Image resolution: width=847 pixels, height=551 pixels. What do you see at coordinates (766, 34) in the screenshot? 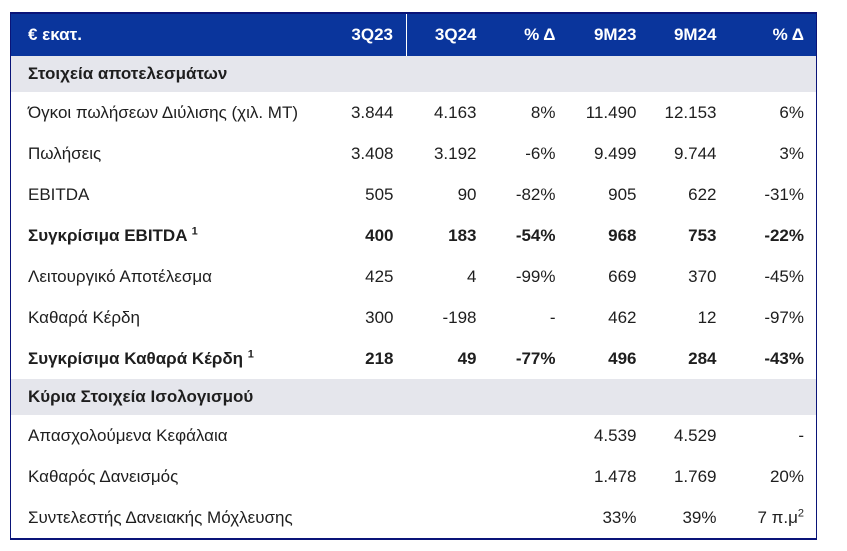
I see `column-header-9m-delta: % Δ` at bounding box center [766, 34].